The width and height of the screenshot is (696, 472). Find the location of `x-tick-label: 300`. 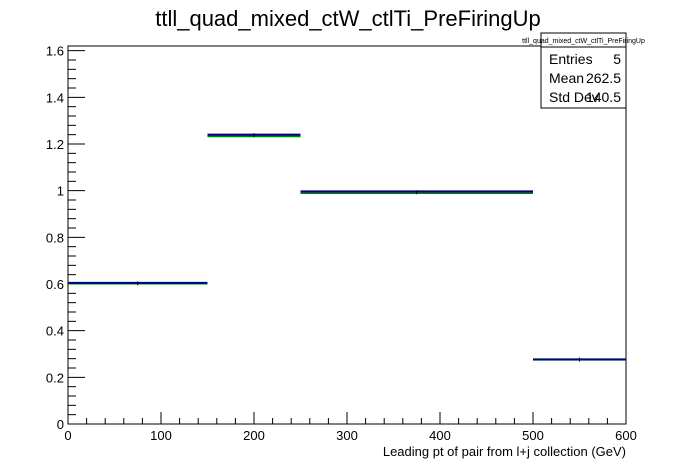

x-tick-label: 300 is located at coordinates (347, 435).